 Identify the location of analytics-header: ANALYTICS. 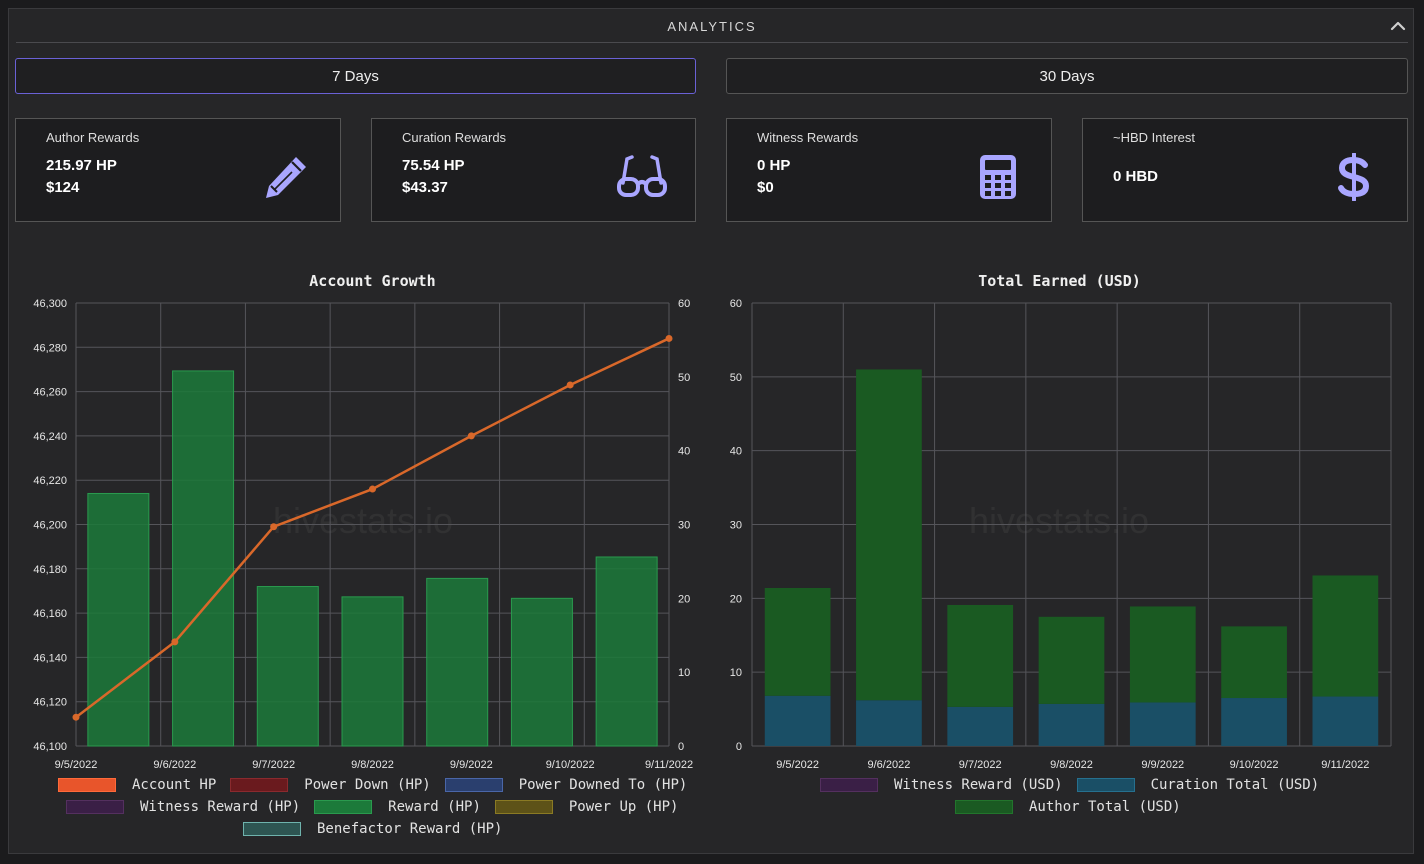
(712, 28).